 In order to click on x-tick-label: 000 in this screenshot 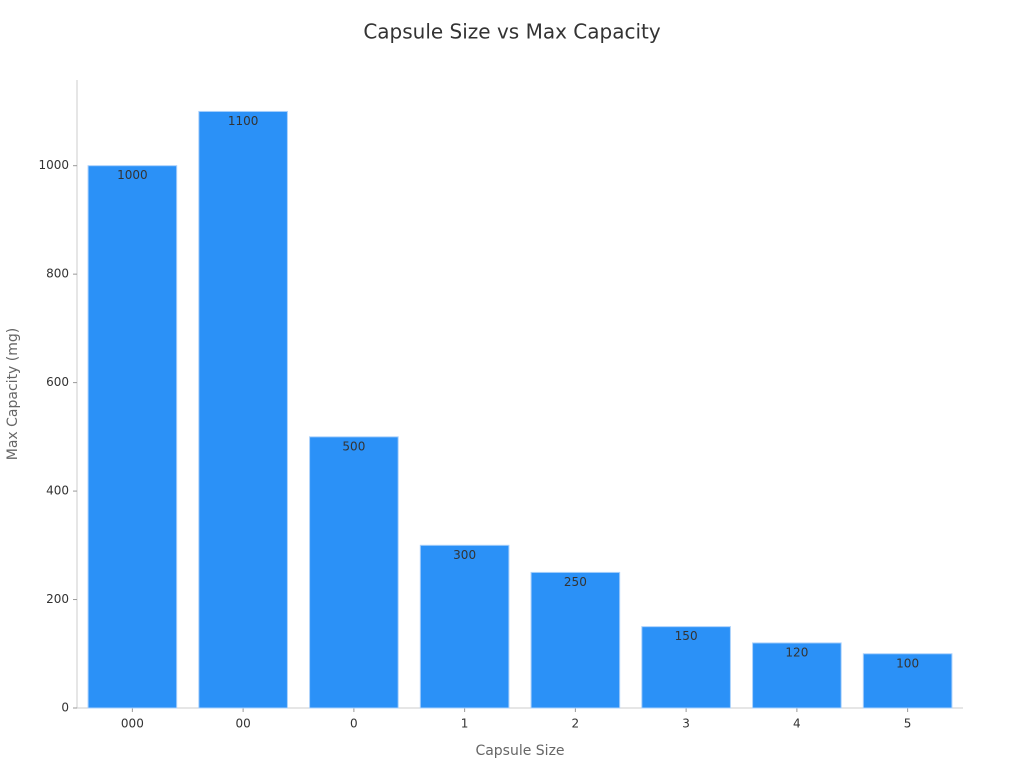, I will do `click(132, 724)`.